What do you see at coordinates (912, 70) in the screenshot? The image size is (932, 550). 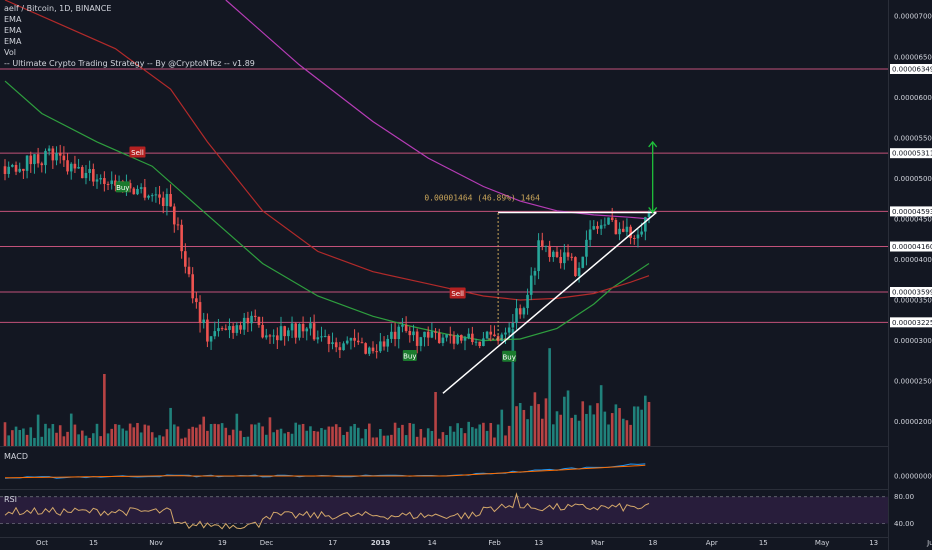 I see `level-price-label: 0.00006349` at bounding box center [912, 70].